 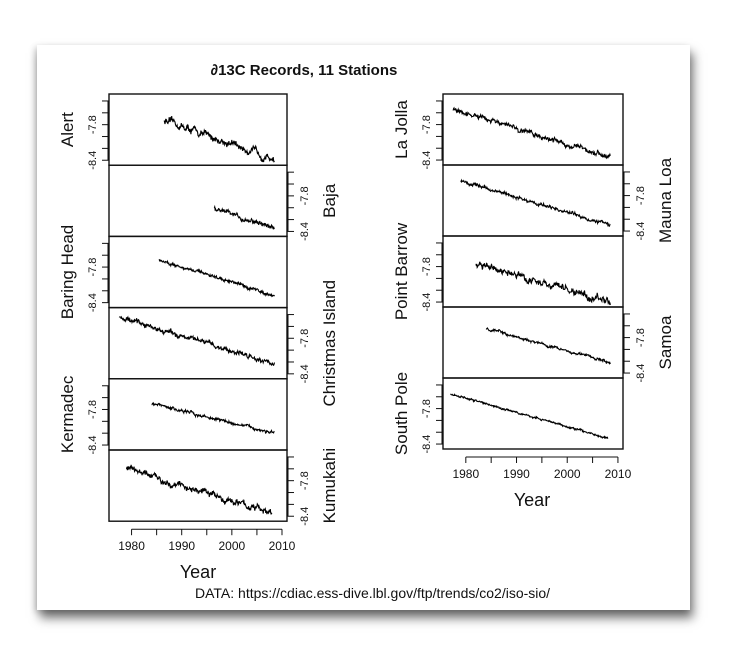 I want to click on station-label: Baja, so click(x=329, y=200).